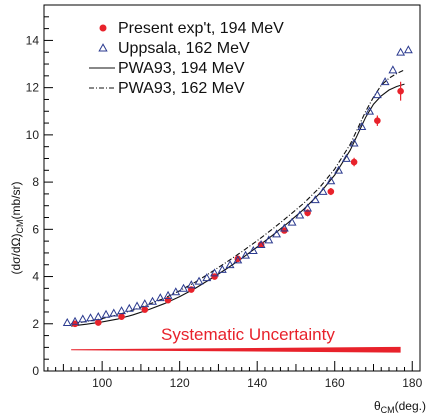 Image resolution: width=430 pixels, height=415 pixels. What do you see at coordinates (335, 383) in the screenshot?
I see `x-tick-label: 160` at bounding box center [335, 383].